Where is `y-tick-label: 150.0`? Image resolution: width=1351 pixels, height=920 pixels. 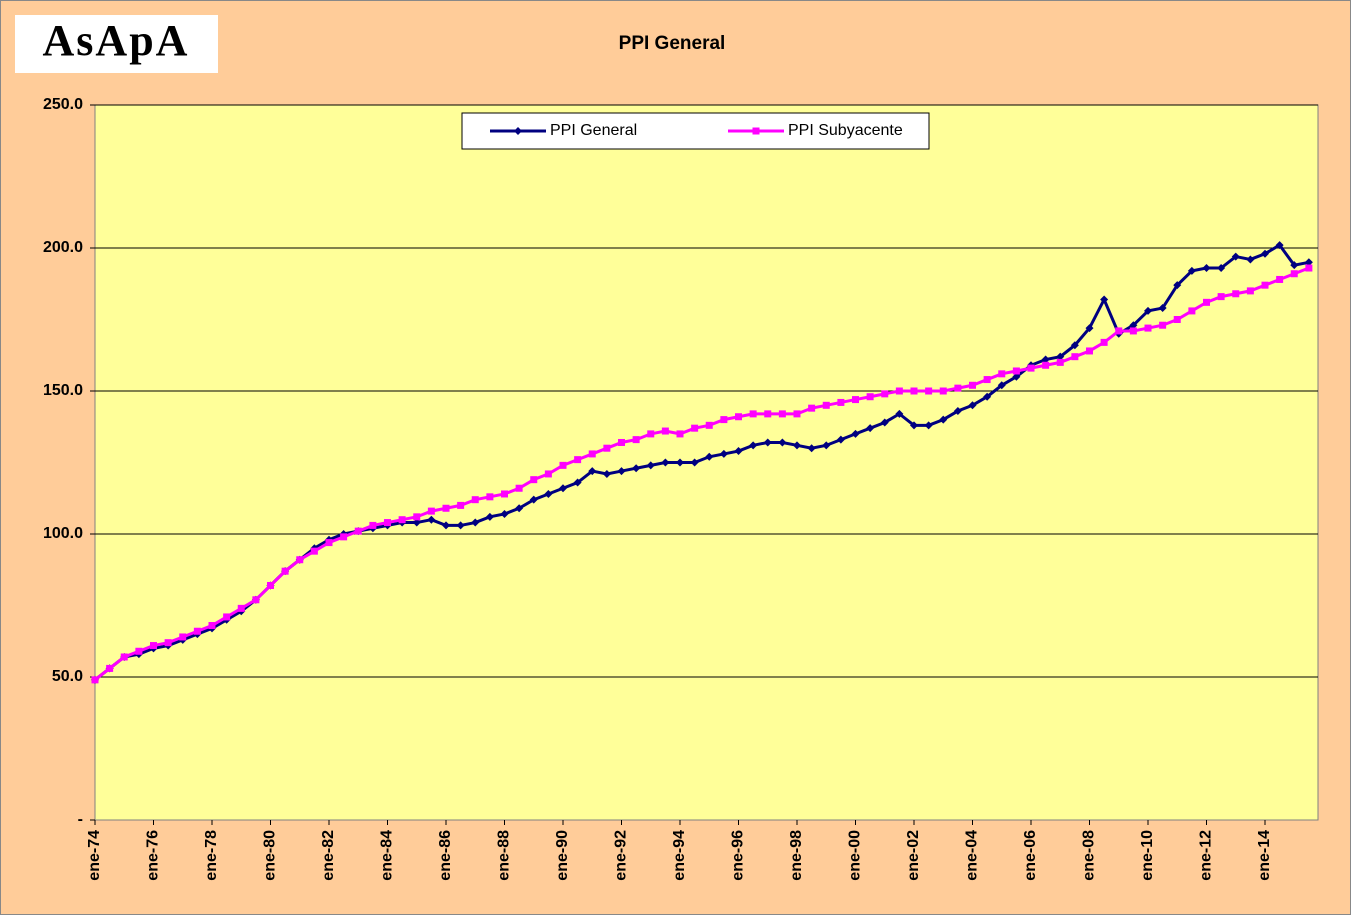 y-tick-label: 150.0 is located at coordinates (63, 390).